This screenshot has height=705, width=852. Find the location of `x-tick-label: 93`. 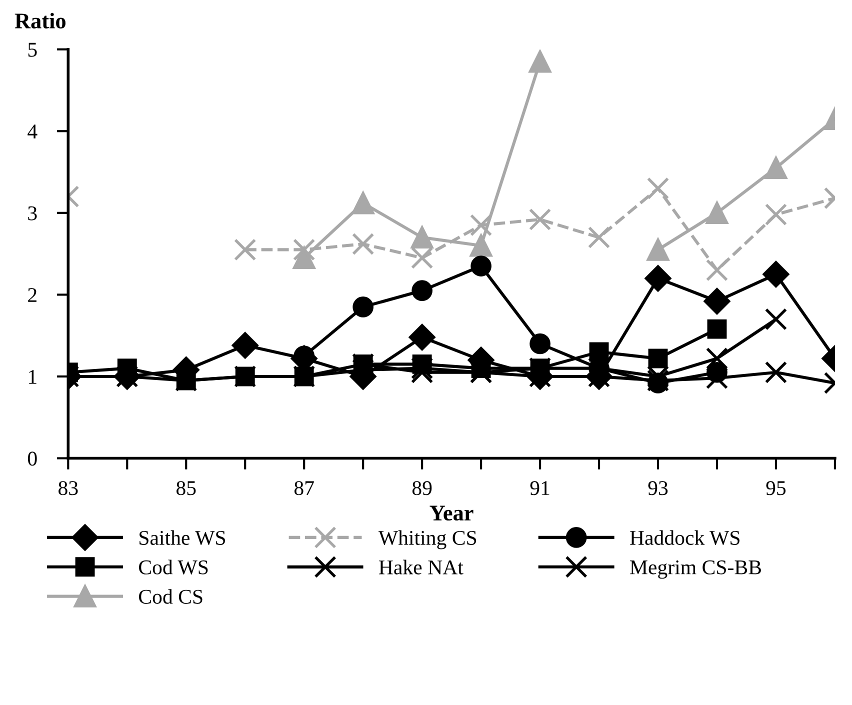

x-tick-label: 93 is located at coordinates (658, 488).